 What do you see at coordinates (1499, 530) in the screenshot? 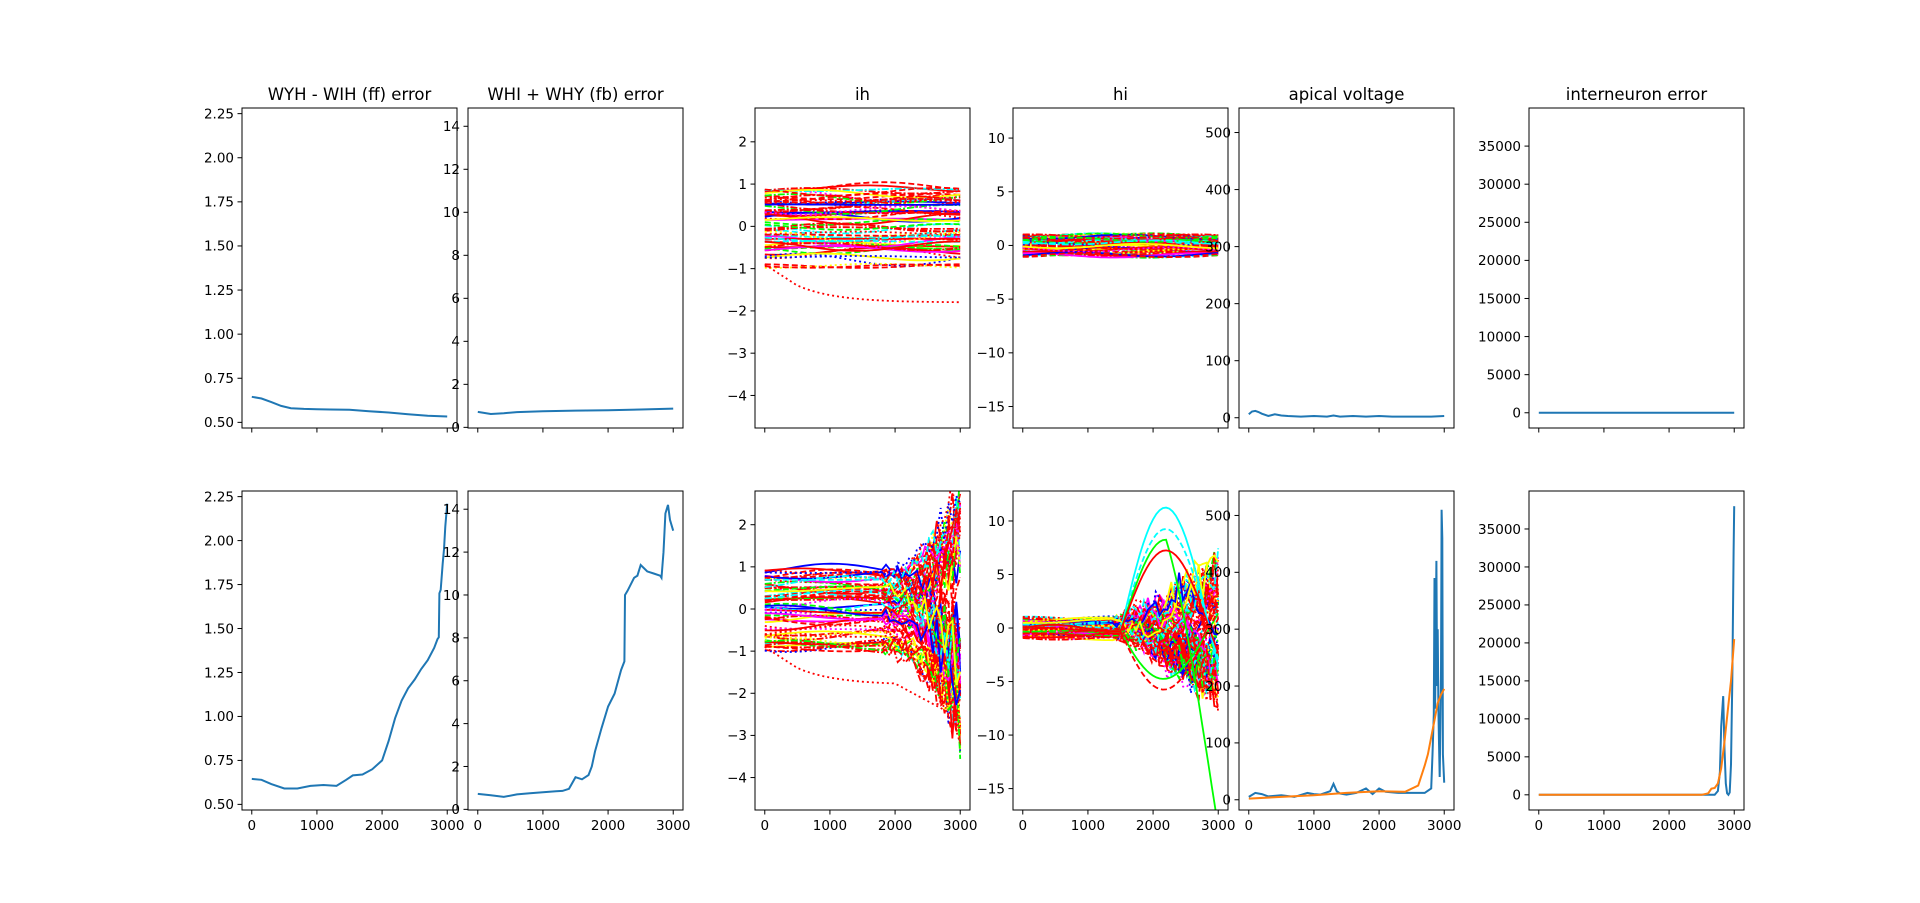
I see `y-tick-label: 35000` at bounding box center [1499, 530].